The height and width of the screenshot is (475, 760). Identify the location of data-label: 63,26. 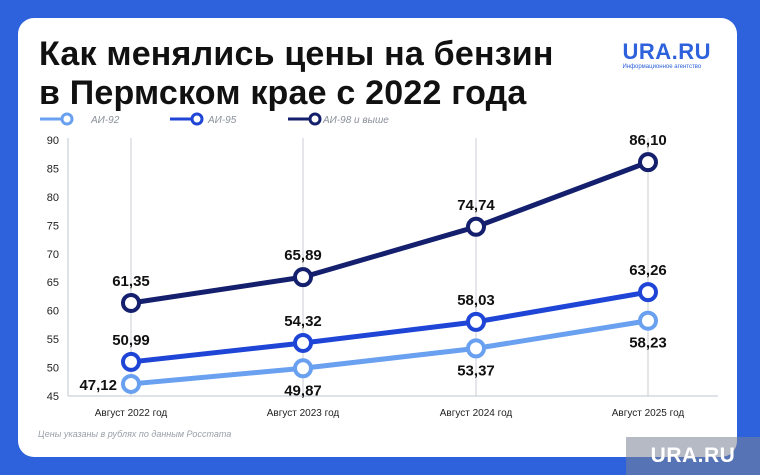
(648, 270).